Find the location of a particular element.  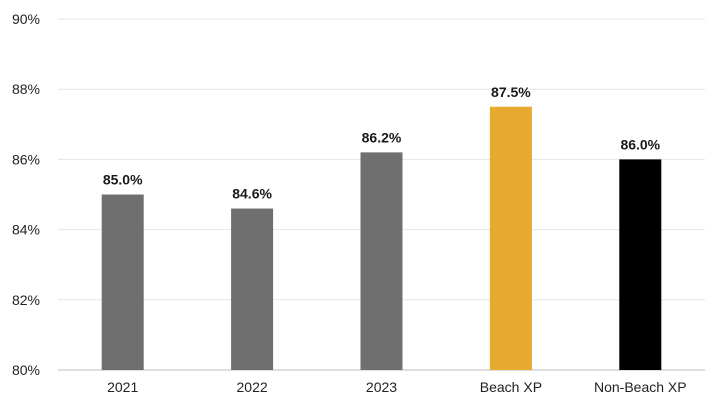

data-label: 85.0% is located at coordinates (123, 180).